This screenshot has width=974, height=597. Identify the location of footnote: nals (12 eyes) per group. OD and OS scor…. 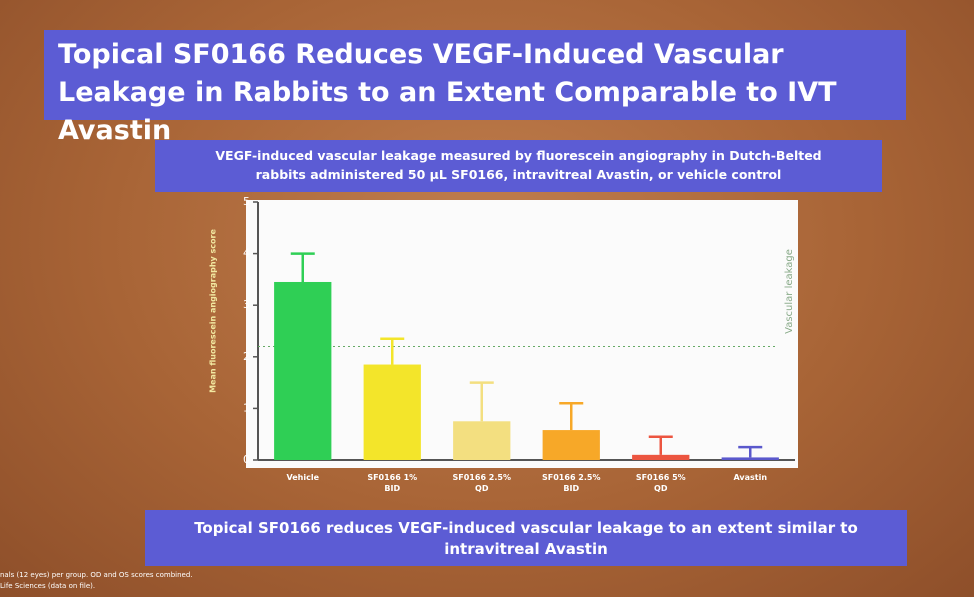
(96, 575).